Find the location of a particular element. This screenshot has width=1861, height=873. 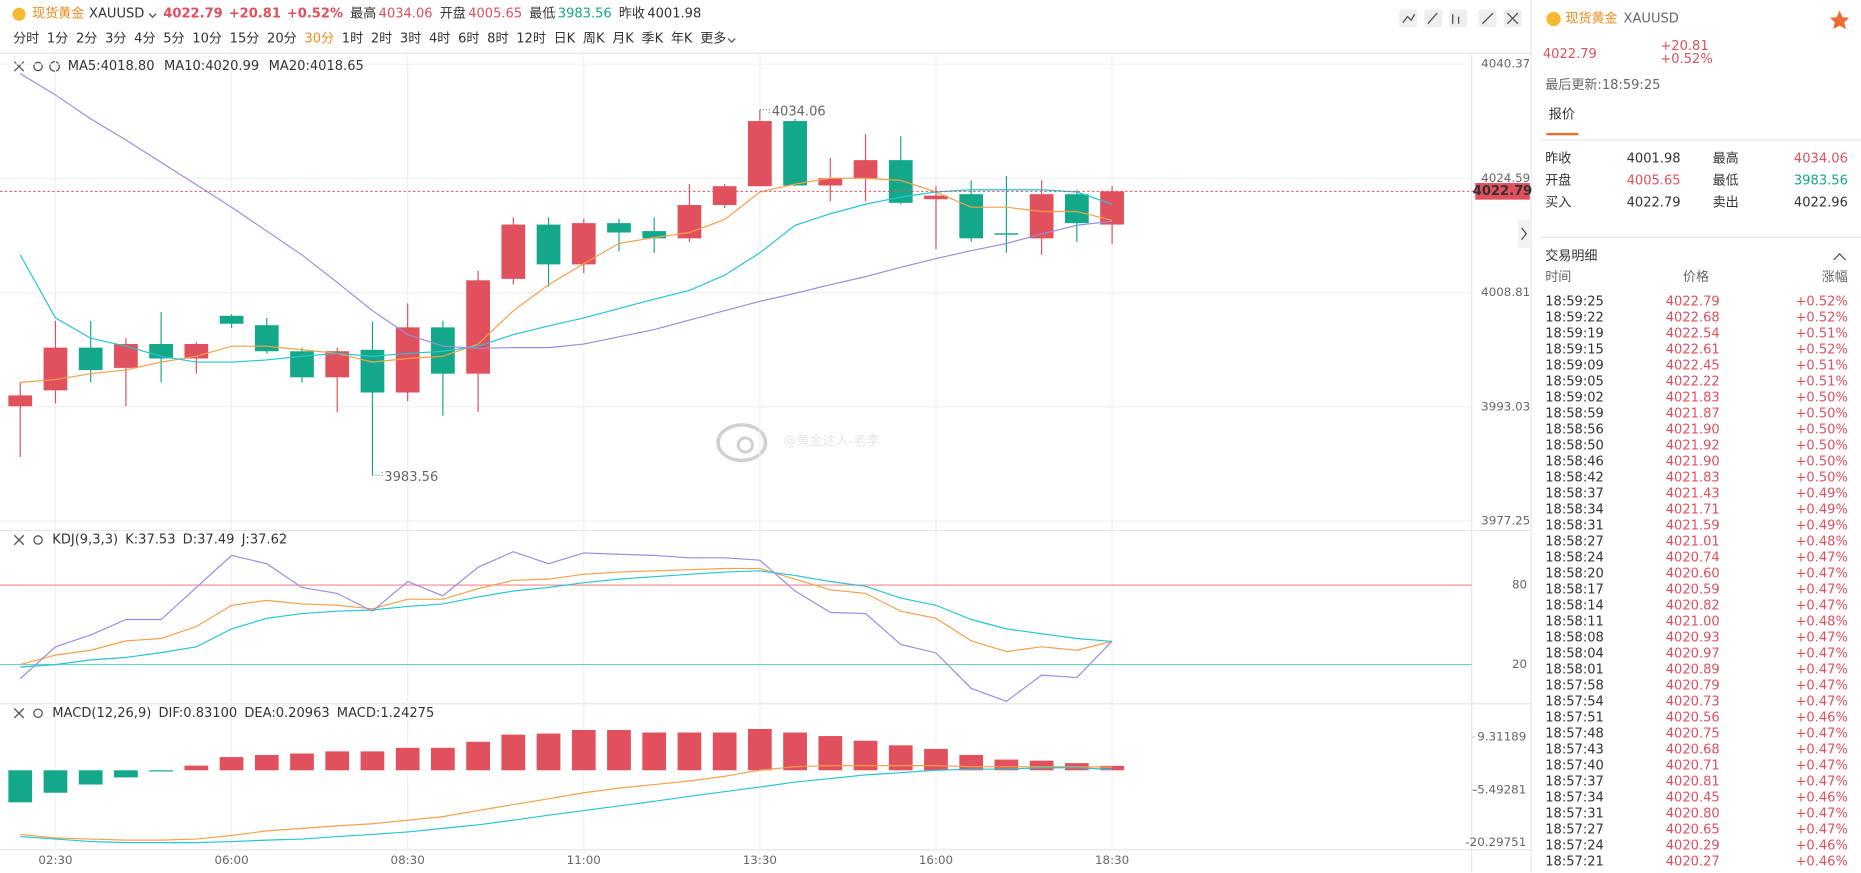

close-icon is located at coordinates (19, 390).